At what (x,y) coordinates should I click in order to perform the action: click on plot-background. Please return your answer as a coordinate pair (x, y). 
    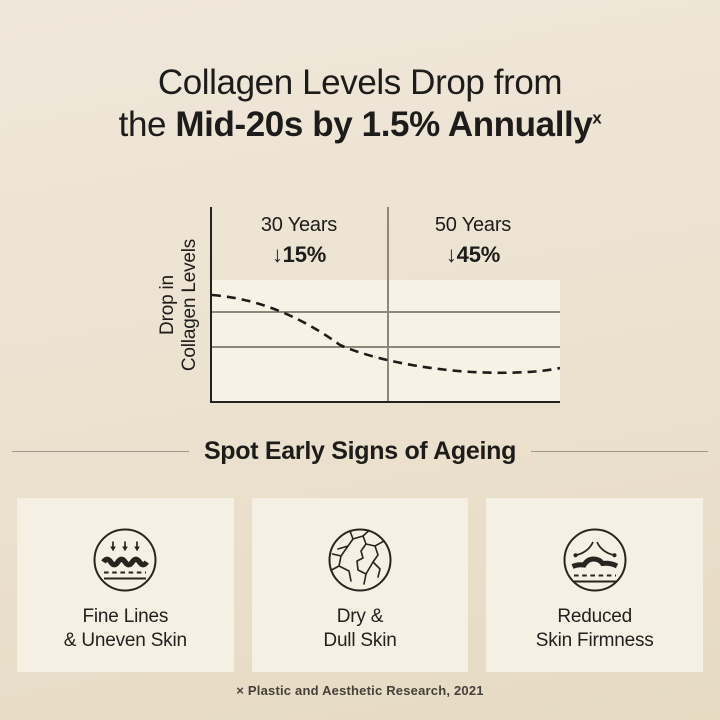
    Looking at the image, I should click on (386, 340).